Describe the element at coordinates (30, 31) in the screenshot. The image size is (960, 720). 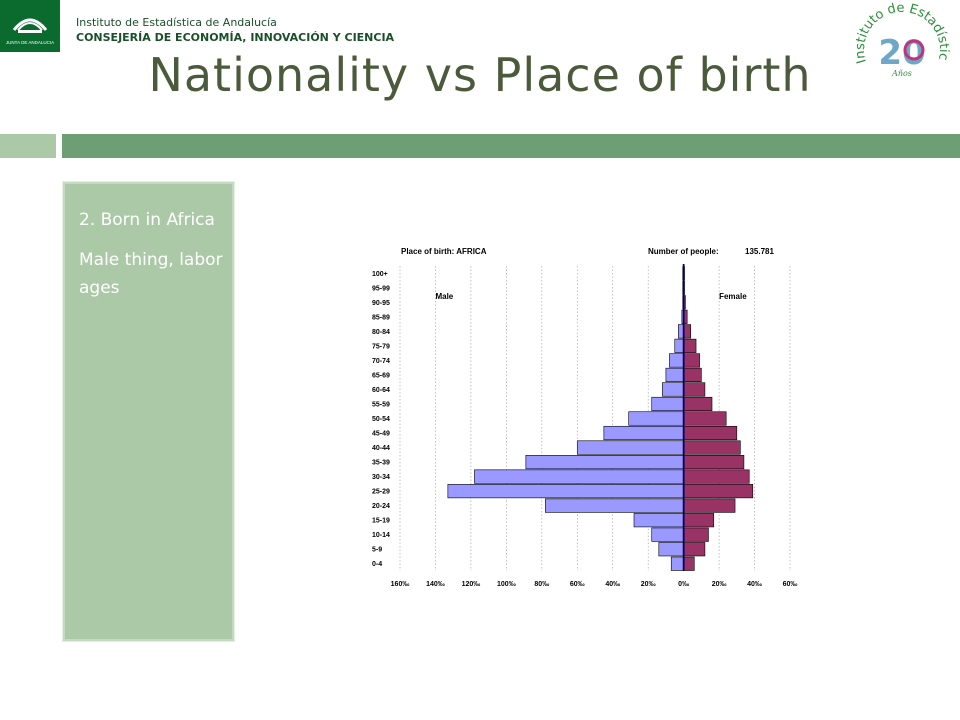
I see `junta-de-andalucia-logo-icon: JUNTA DE ANDALUCIA` at that location.